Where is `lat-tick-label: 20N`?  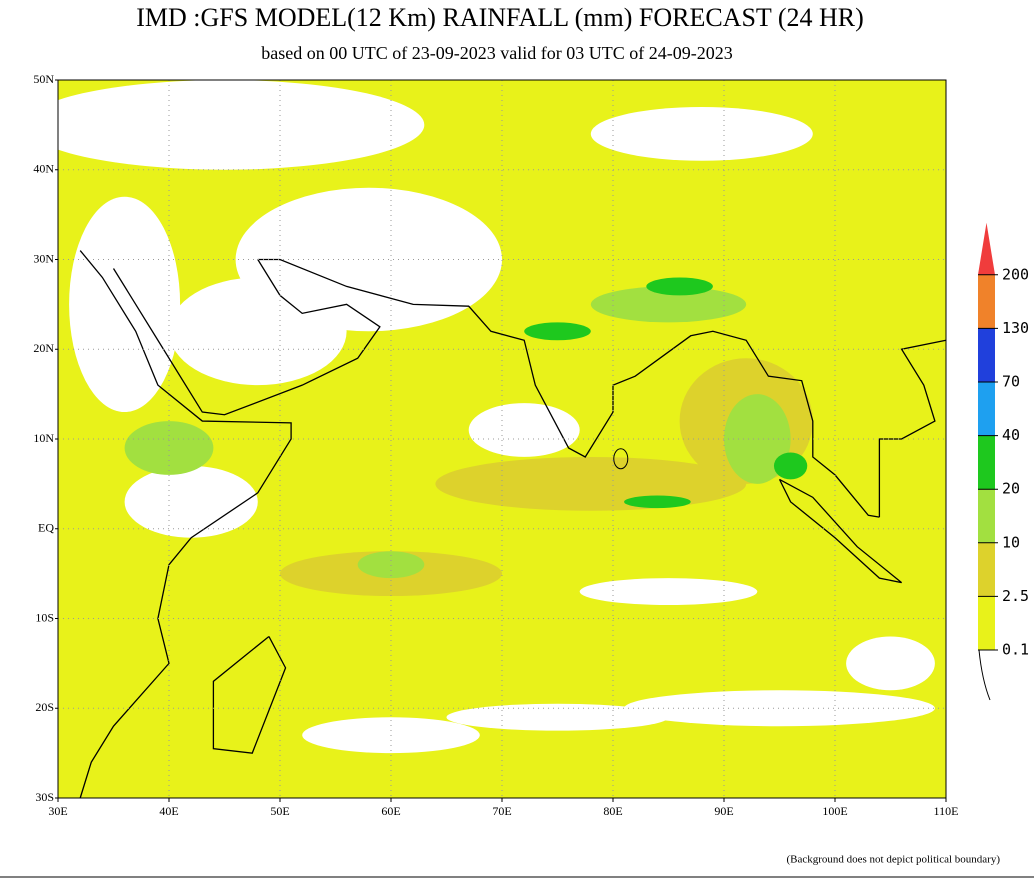
lat-tick-label: 20N is located at coordinates (43, 348).